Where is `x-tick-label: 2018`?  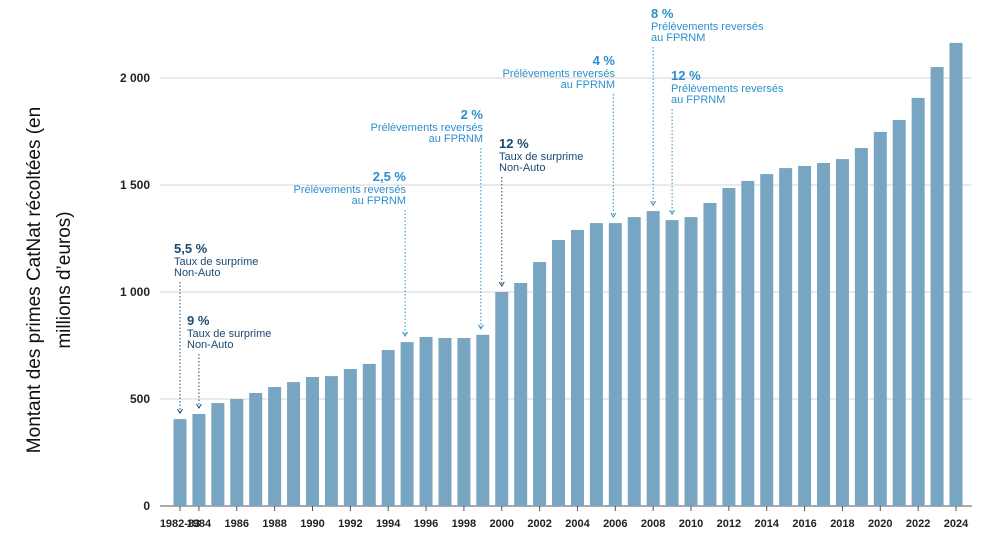 x-tick-label: 2018 is located at coordinates (842, 524).